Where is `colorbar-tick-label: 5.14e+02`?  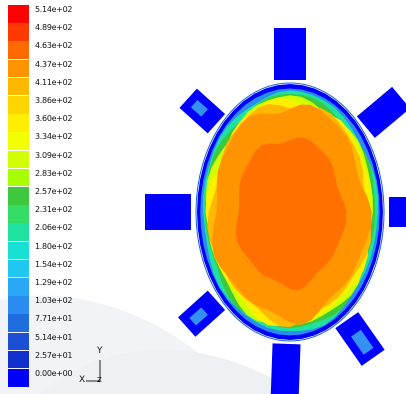
colorbar-tick-label: 5.14e+02 is located at coordinates (54, 9).